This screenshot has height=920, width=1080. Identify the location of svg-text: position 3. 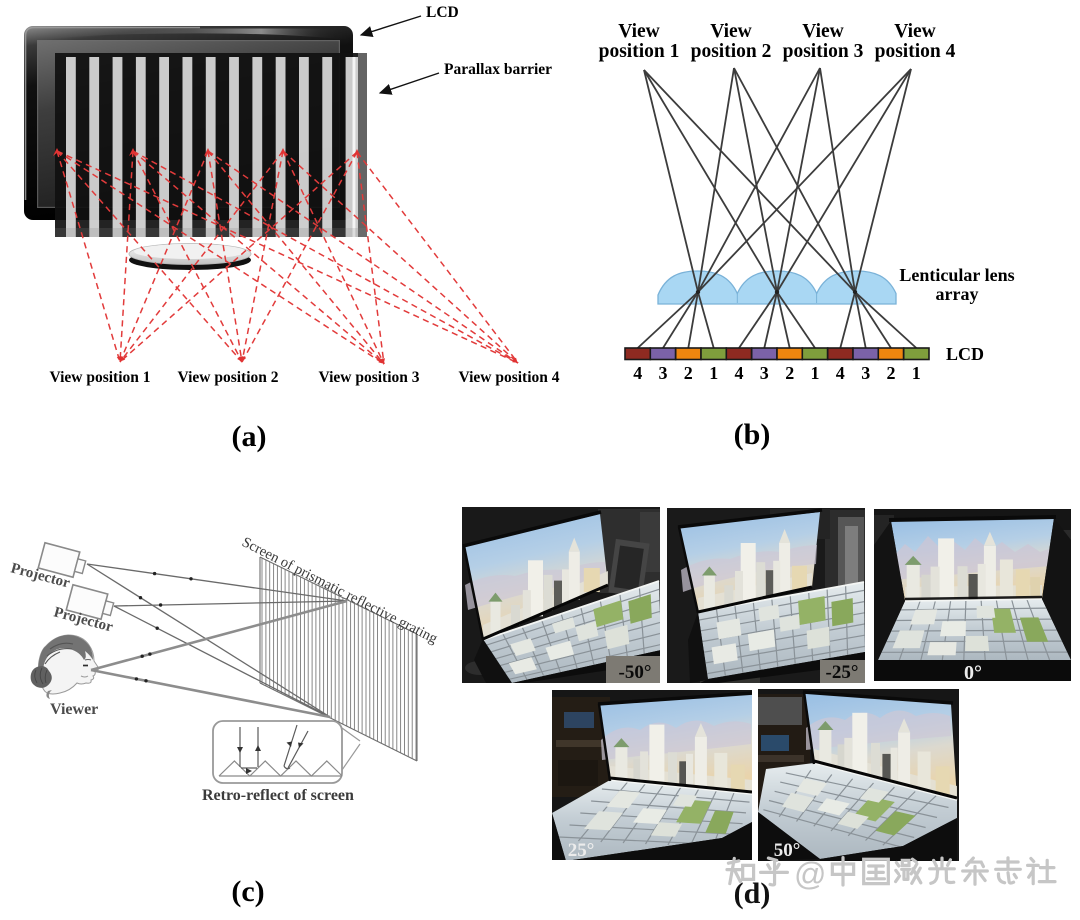
(823, 51).